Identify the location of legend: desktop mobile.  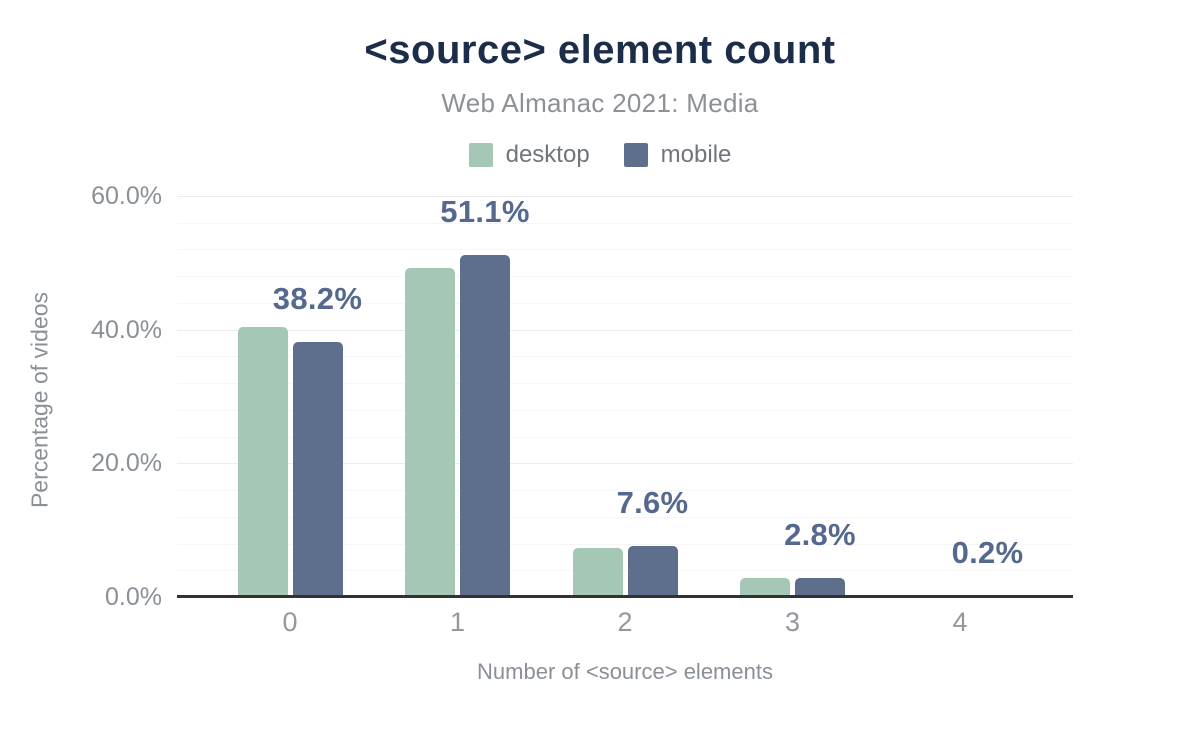
(600, 155).